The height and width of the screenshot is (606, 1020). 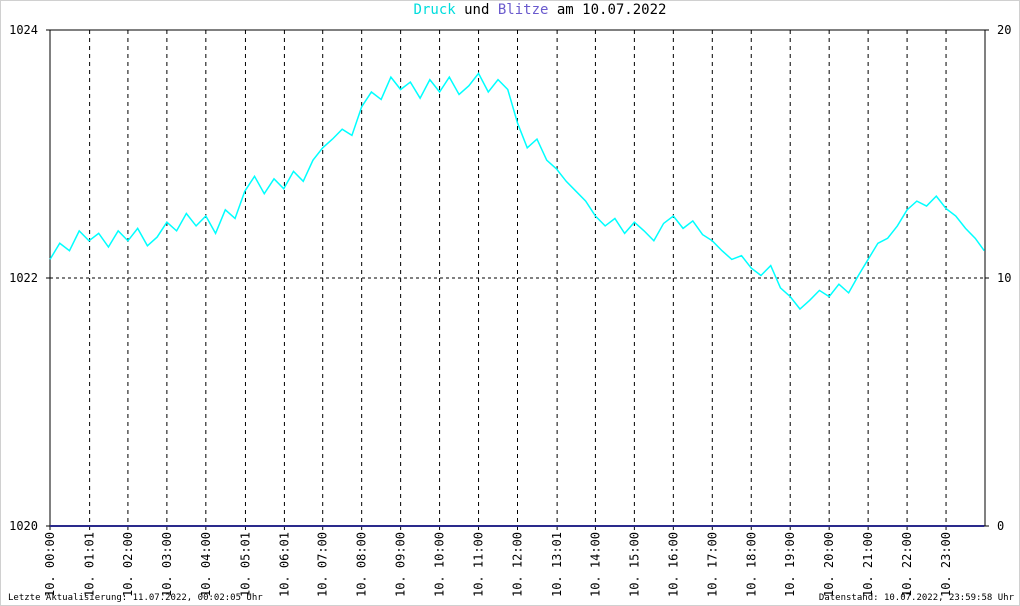 I want to click on x-tick-label: 10. 16:00, so click(x=673, y=564).